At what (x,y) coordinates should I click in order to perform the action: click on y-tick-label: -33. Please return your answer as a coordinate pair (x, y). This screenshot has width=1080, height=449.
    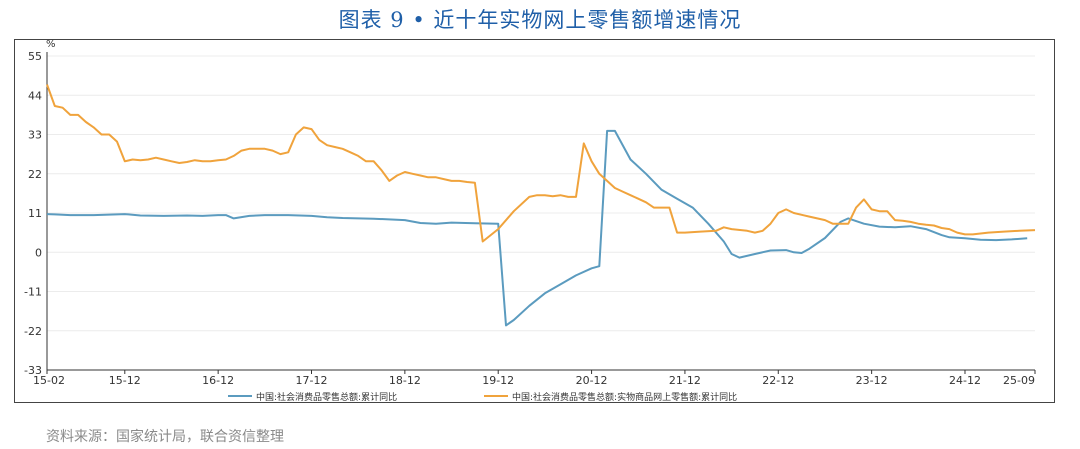
    Looking at the image, I should click on (33, 370).